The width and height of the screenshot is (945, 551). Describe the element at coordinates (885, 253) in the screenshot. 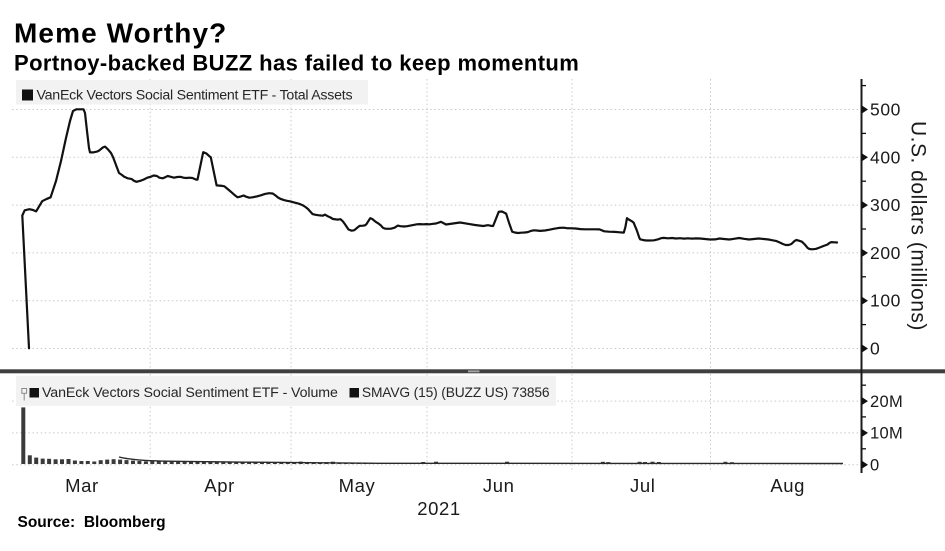

I see `svg-text: 200` at that location.